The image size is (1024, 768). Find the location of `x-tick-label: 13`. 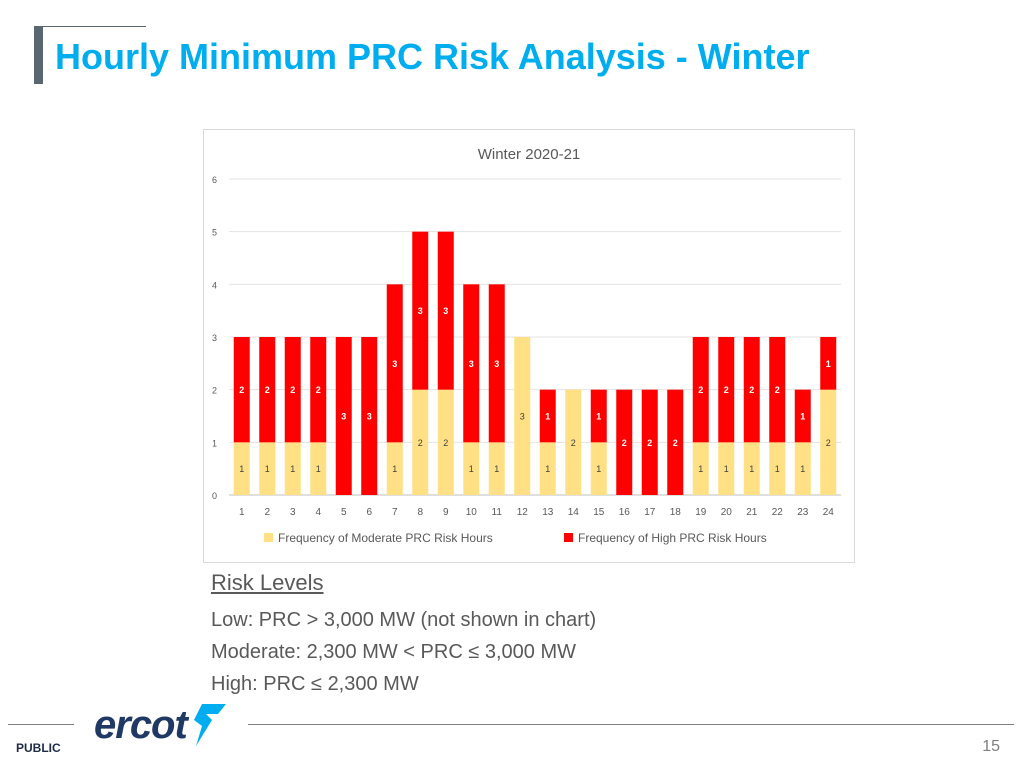

x-tick-label: 13 is located at coordinates (548, 512).